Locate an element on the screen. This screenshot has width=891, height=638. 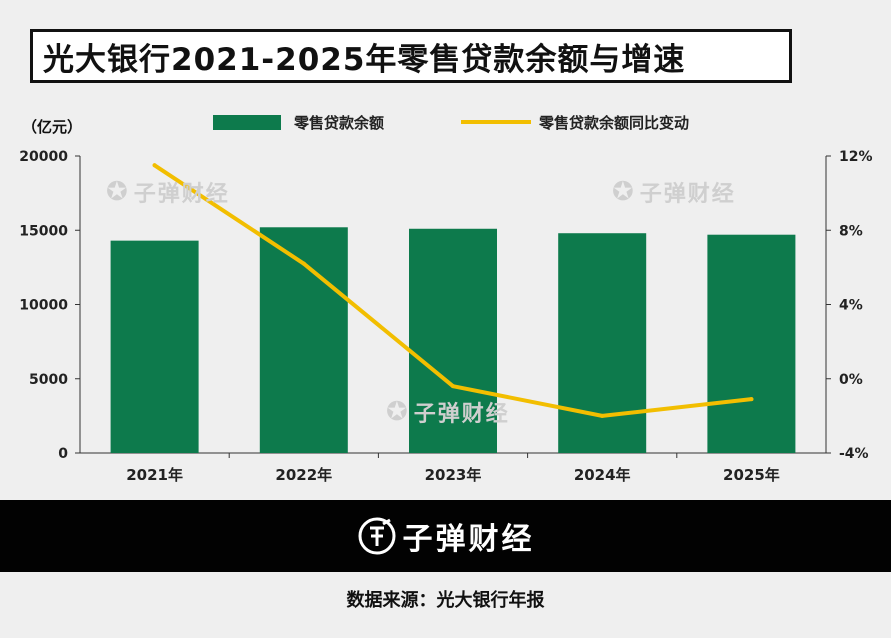
data-source: 数据来源：光大银行年报 is located at coordinates (445, 600).